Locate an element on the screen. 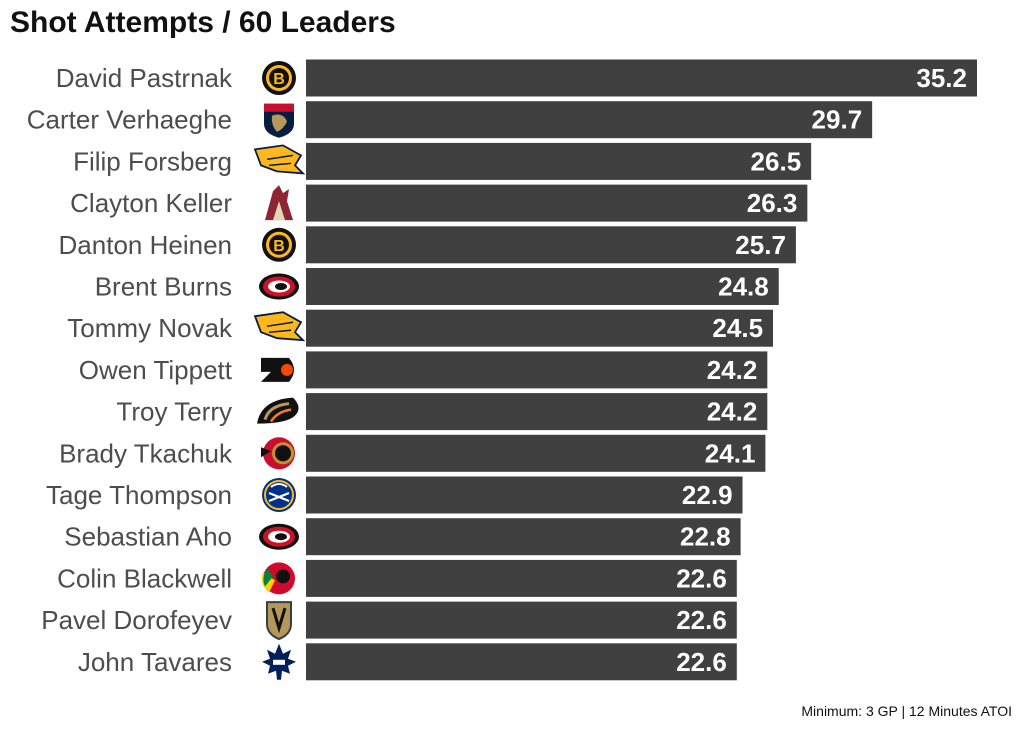 This screenshot has width=1024, height=731. player-label: Tommy Novak is located at coordinates (150, 328).